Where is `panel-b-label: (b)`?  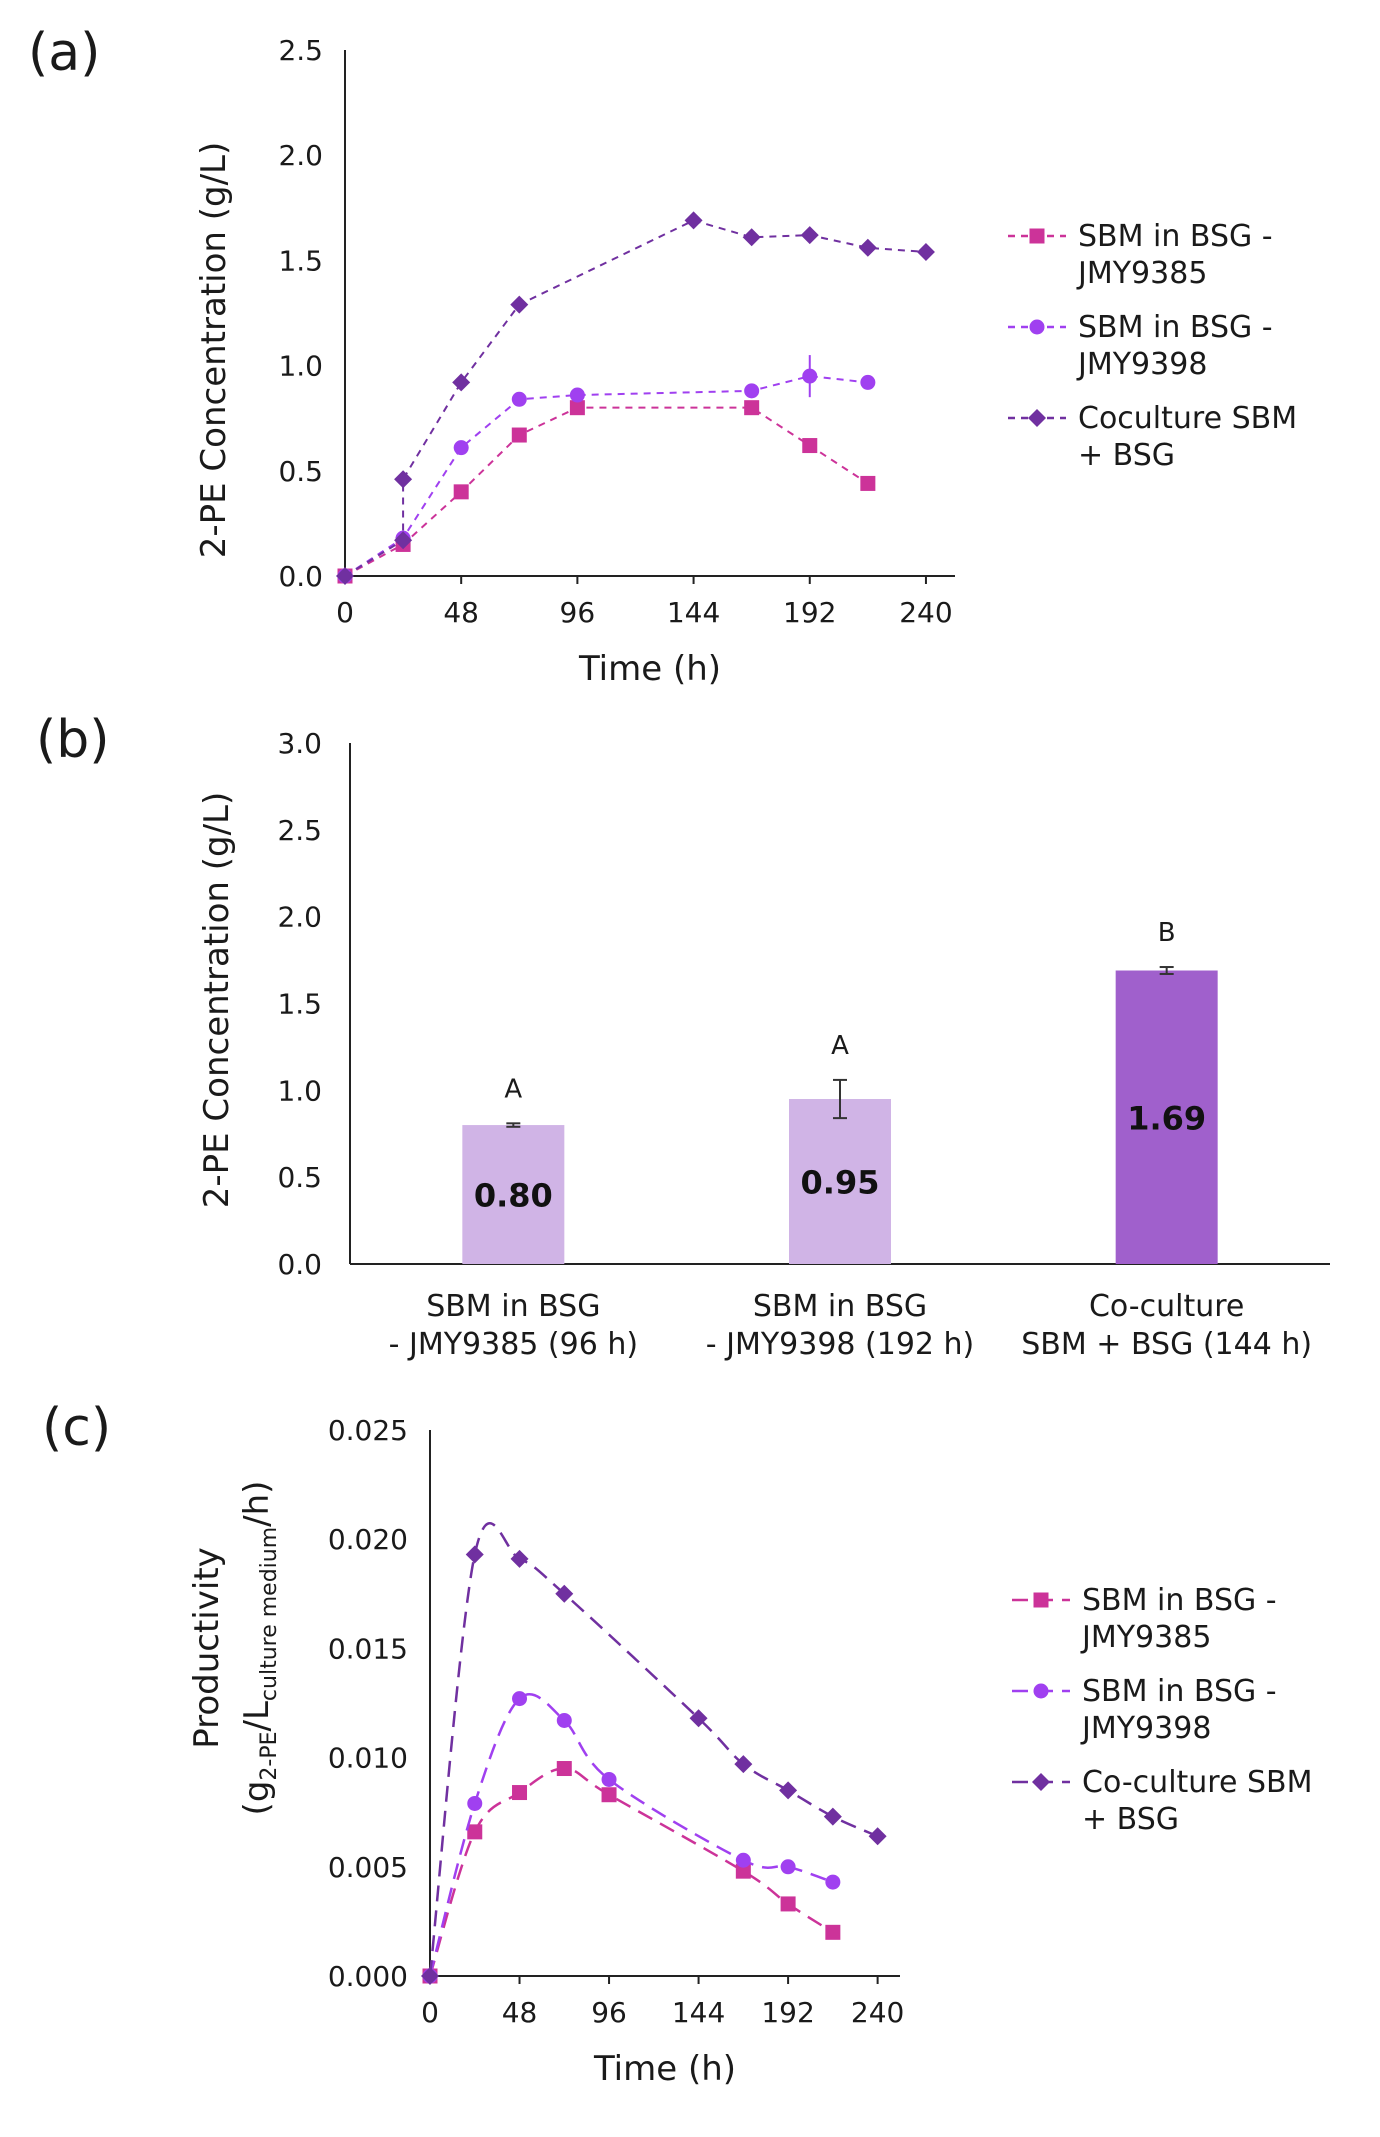 panel-b-label: (b) is located at coordinates (73, 740).